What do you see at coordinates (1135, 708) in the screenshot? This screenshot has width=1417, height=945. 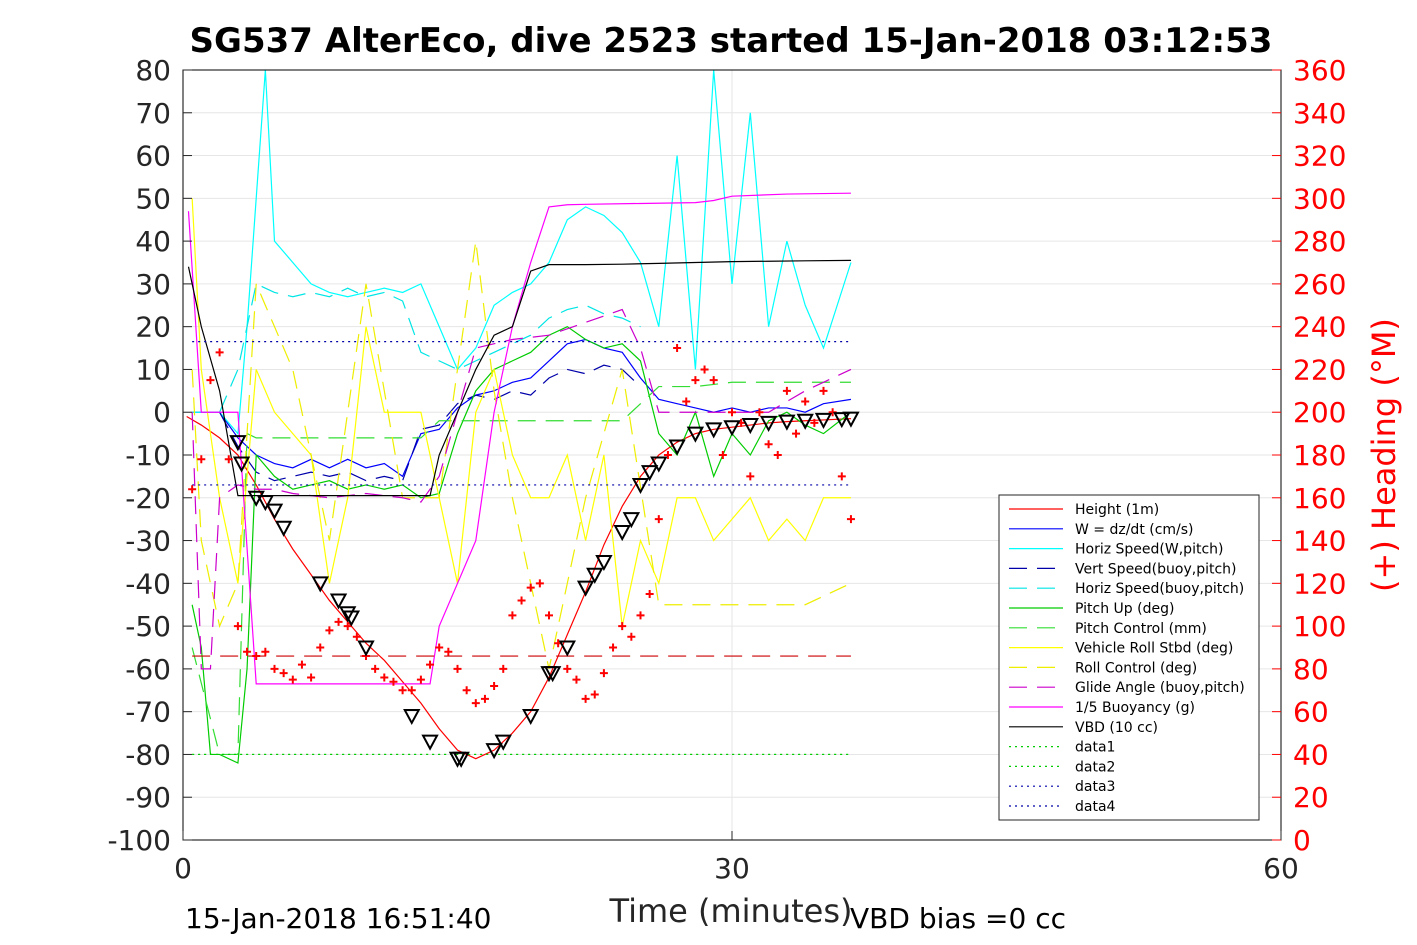 I see `legend-entry: 1/5 Buoyancy (g)` at bounding box center [1135, 708].